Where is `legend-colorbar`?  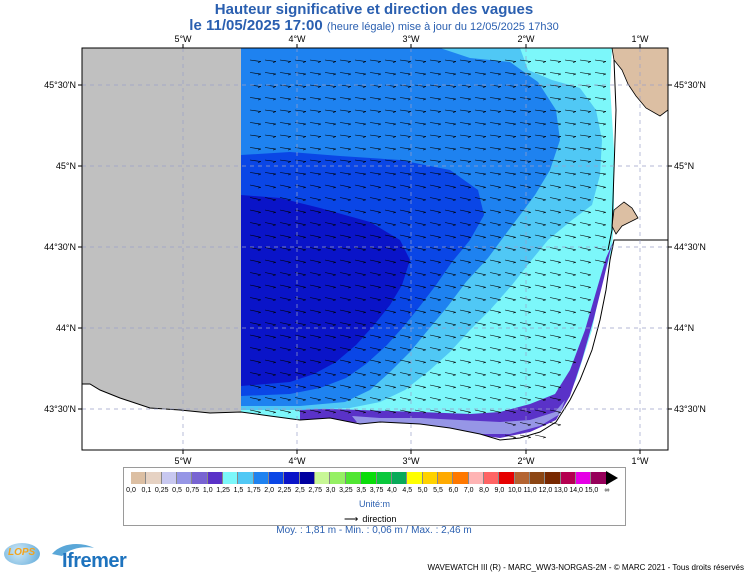
legend-colorbar is located at coordinates (369, 478).